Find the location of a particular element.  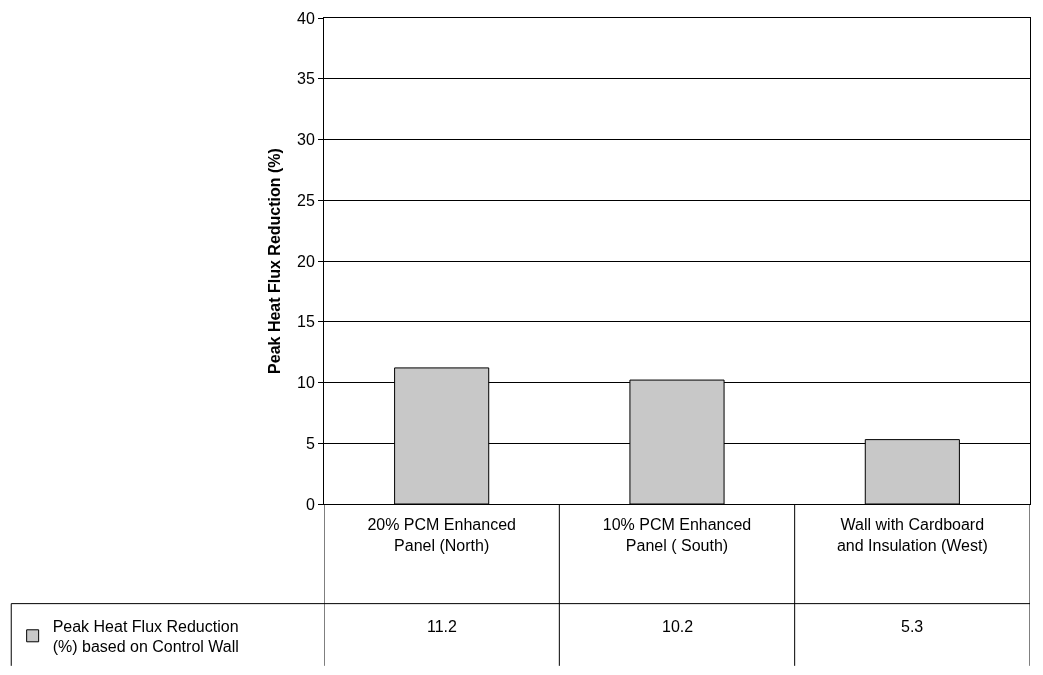

y-tick-label: 40 is located at coordinates (306, 18).